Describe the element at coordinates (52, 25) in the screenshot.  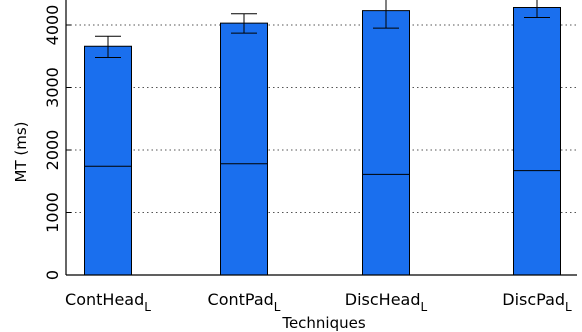
I see `y-tick-label: 4000` at that location.